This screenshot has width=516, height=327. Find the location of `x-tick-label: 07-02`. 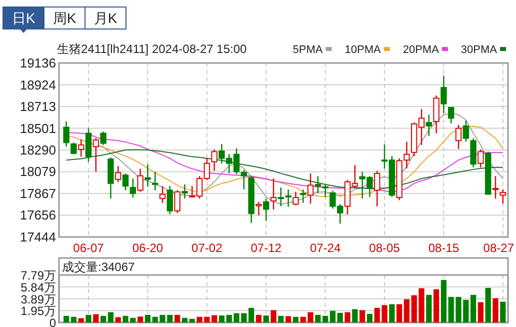

x-tick-label: 07-02 is located at coordinates (207, 248).